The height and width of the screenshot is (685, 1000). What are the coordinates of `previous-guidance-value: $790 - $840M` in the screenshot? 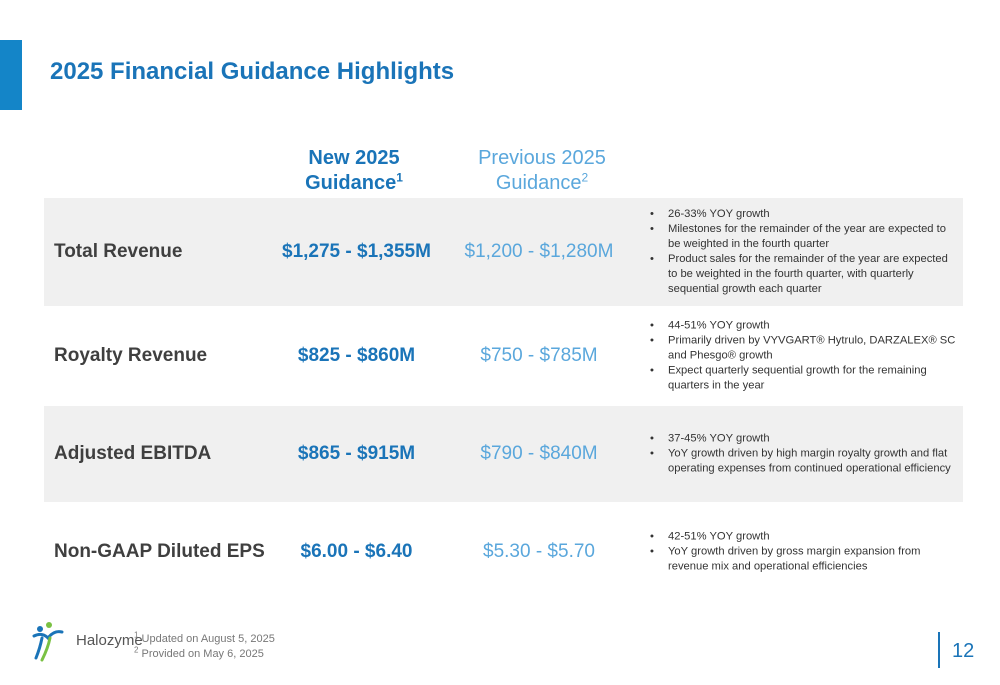 It's located at (539, 453).